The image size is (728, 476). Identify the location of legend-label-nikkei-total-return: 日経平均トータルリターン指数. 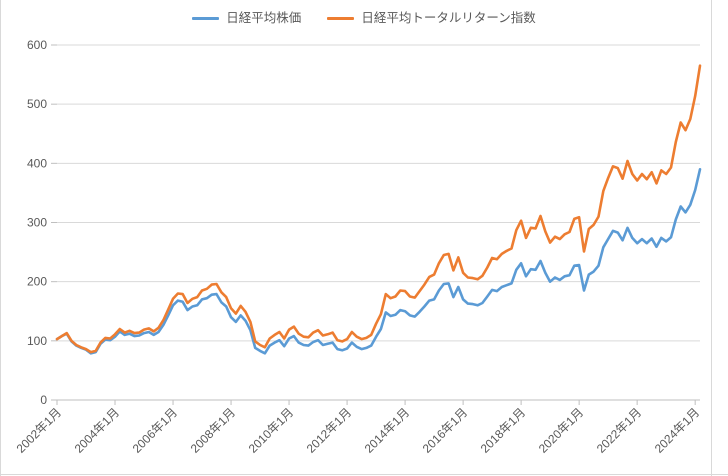
(448, 17).